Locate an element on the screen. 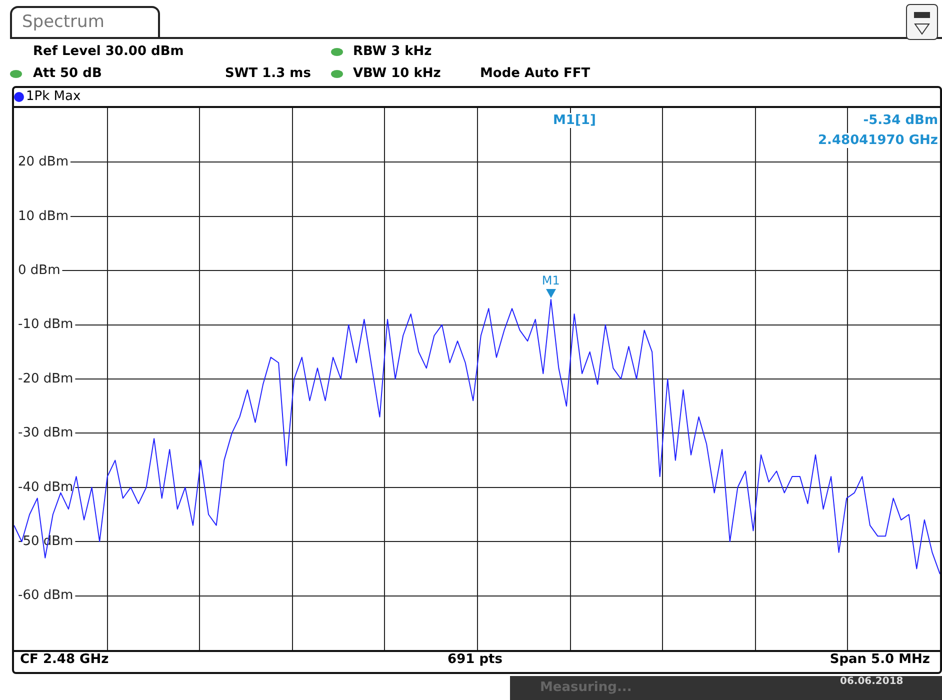 This screenshot has height=700, width=942. annotation: 2.48041970 GHz is located at coordinates (878, 140).